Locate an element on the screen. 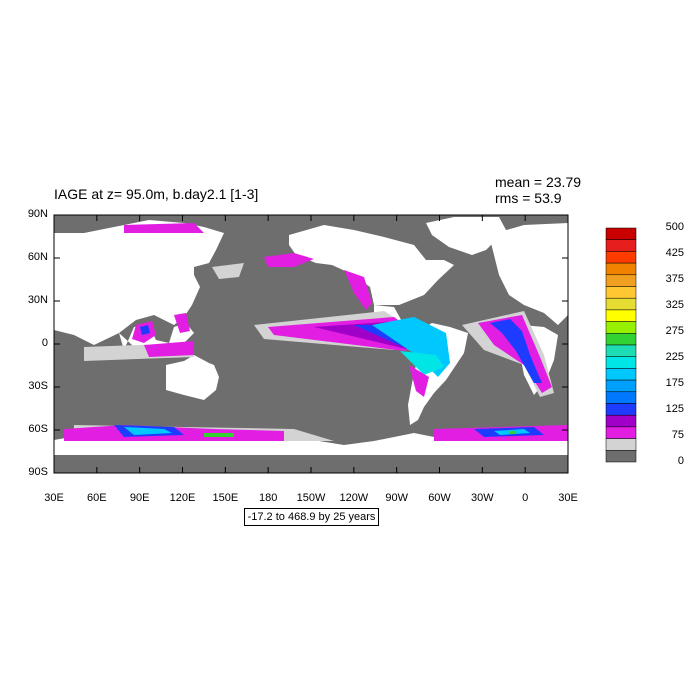 This screenshot has width=700, height=700. band-southern-cyan is located at coordinates (148, 431).